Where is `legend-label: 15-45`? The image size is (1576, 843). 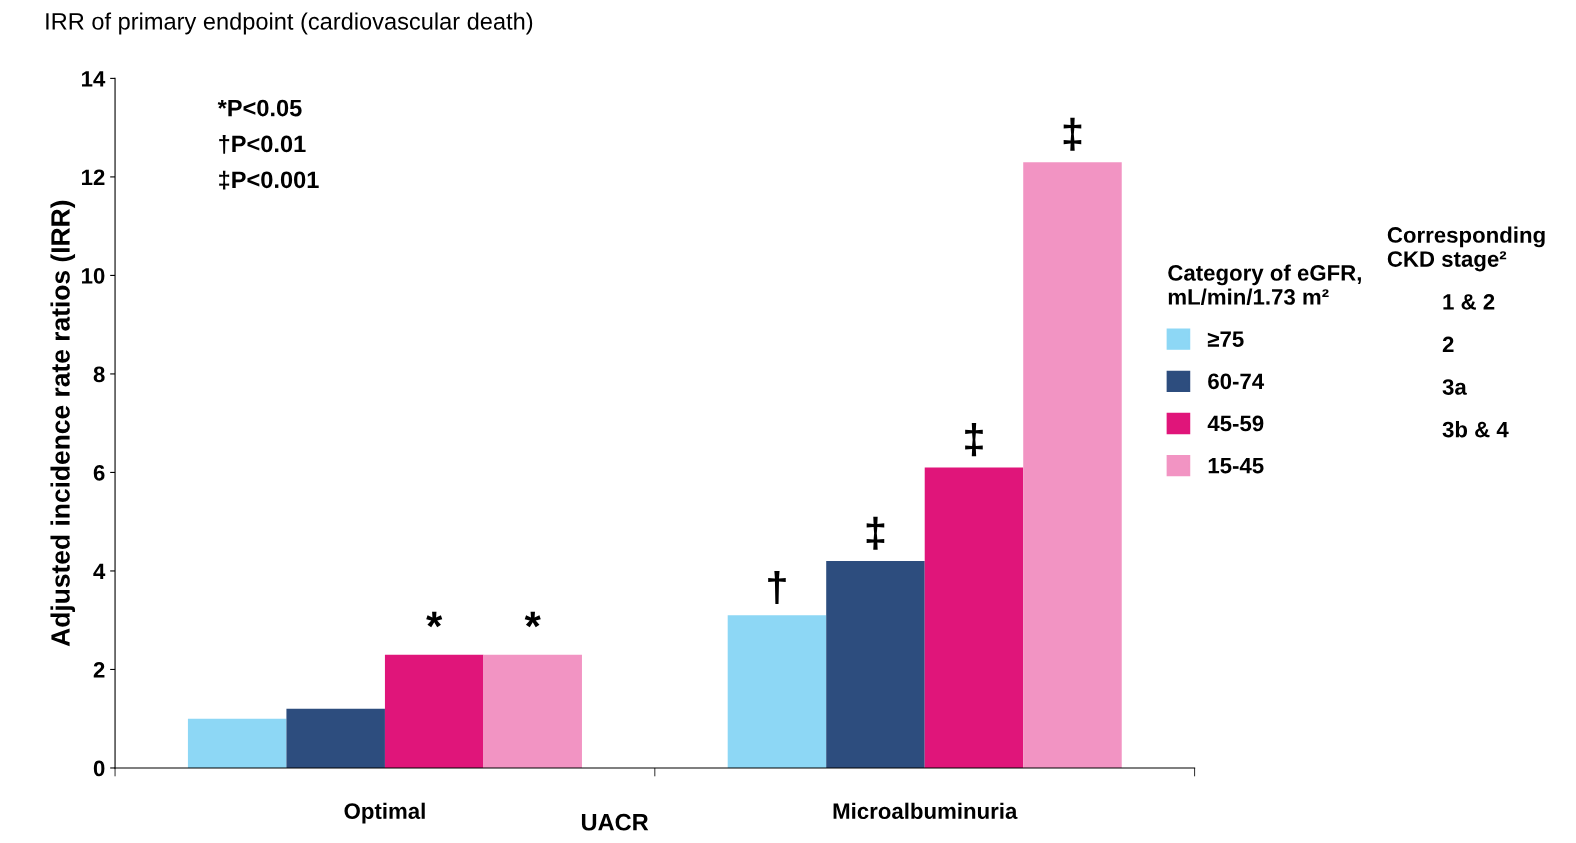 legend-label: 15-45 is located at coordinates (1236, 465).